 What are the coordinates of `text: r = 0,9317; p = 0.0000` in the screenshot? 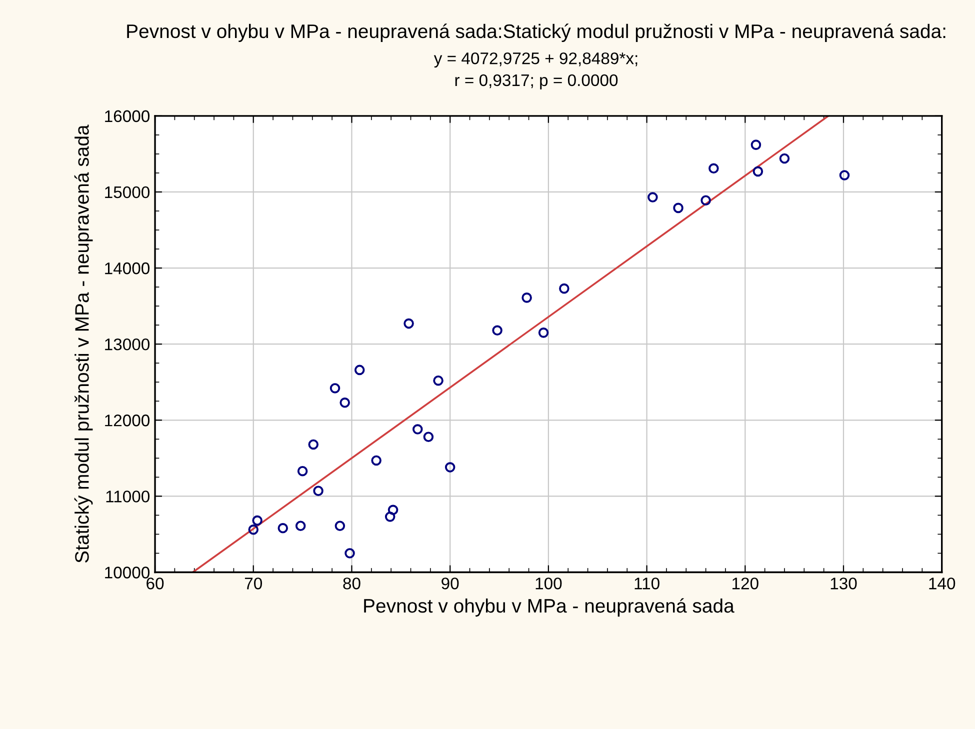 It's located at (536, 82).